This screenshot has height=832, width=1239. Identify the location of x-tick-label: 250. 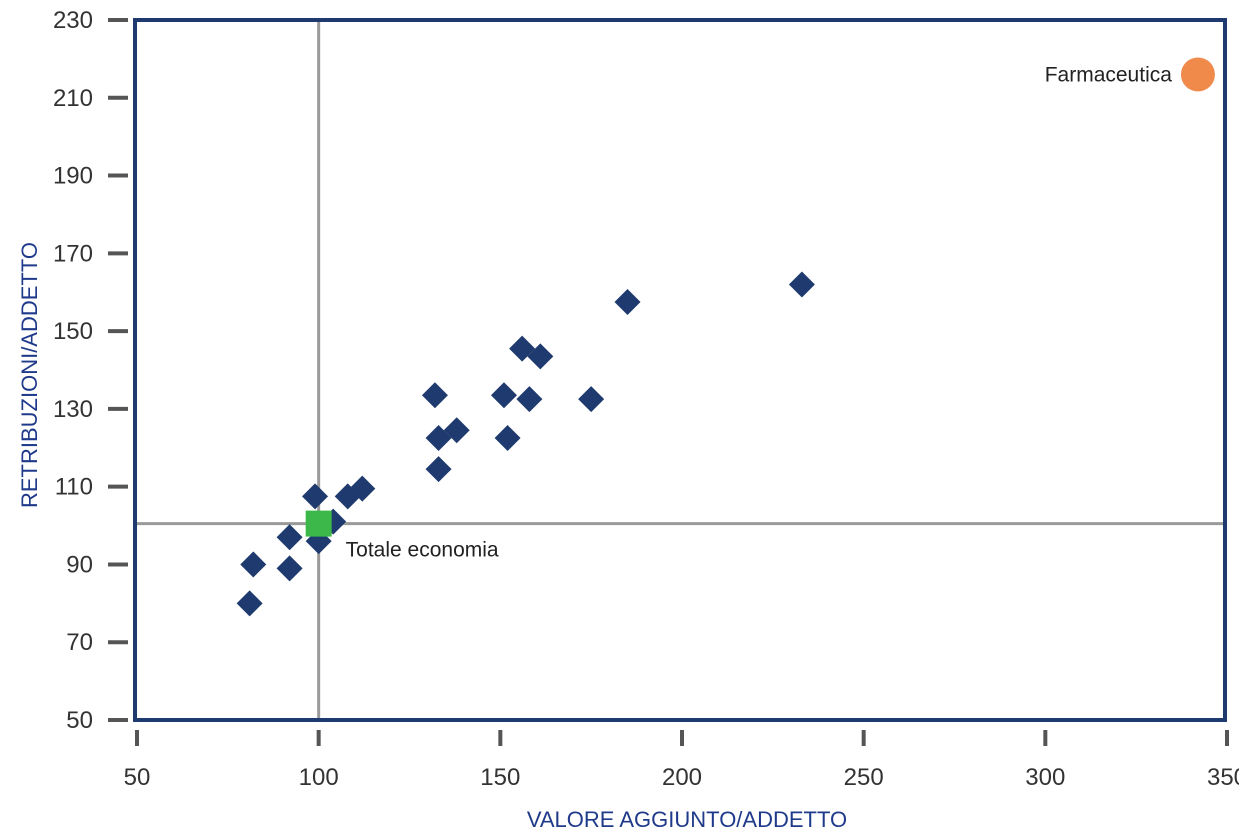
(864, 777).